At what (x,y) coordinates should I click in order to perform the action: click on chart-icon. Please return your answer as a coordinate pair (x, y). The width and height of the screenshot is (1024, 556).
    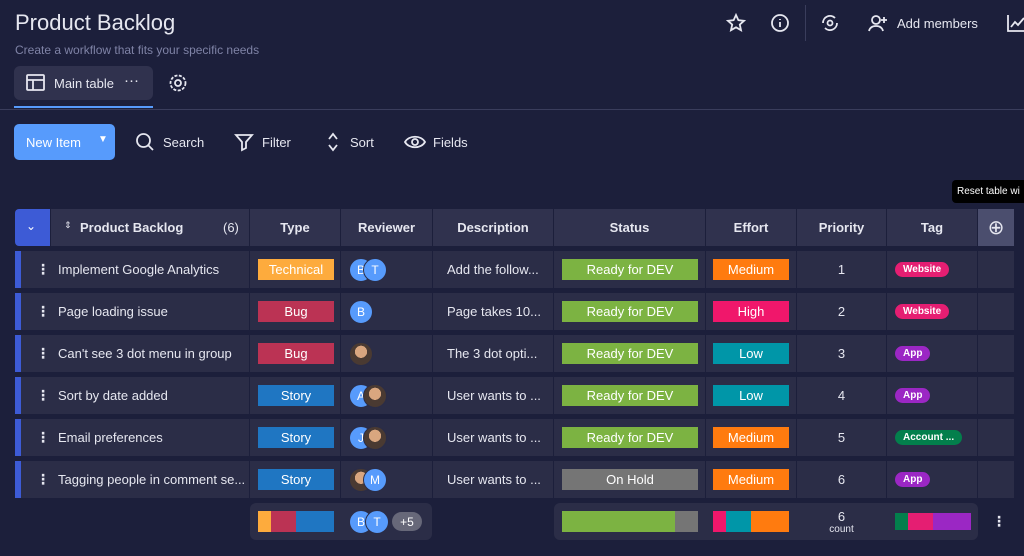
    Looking at the image, I should click on (1015, 23).